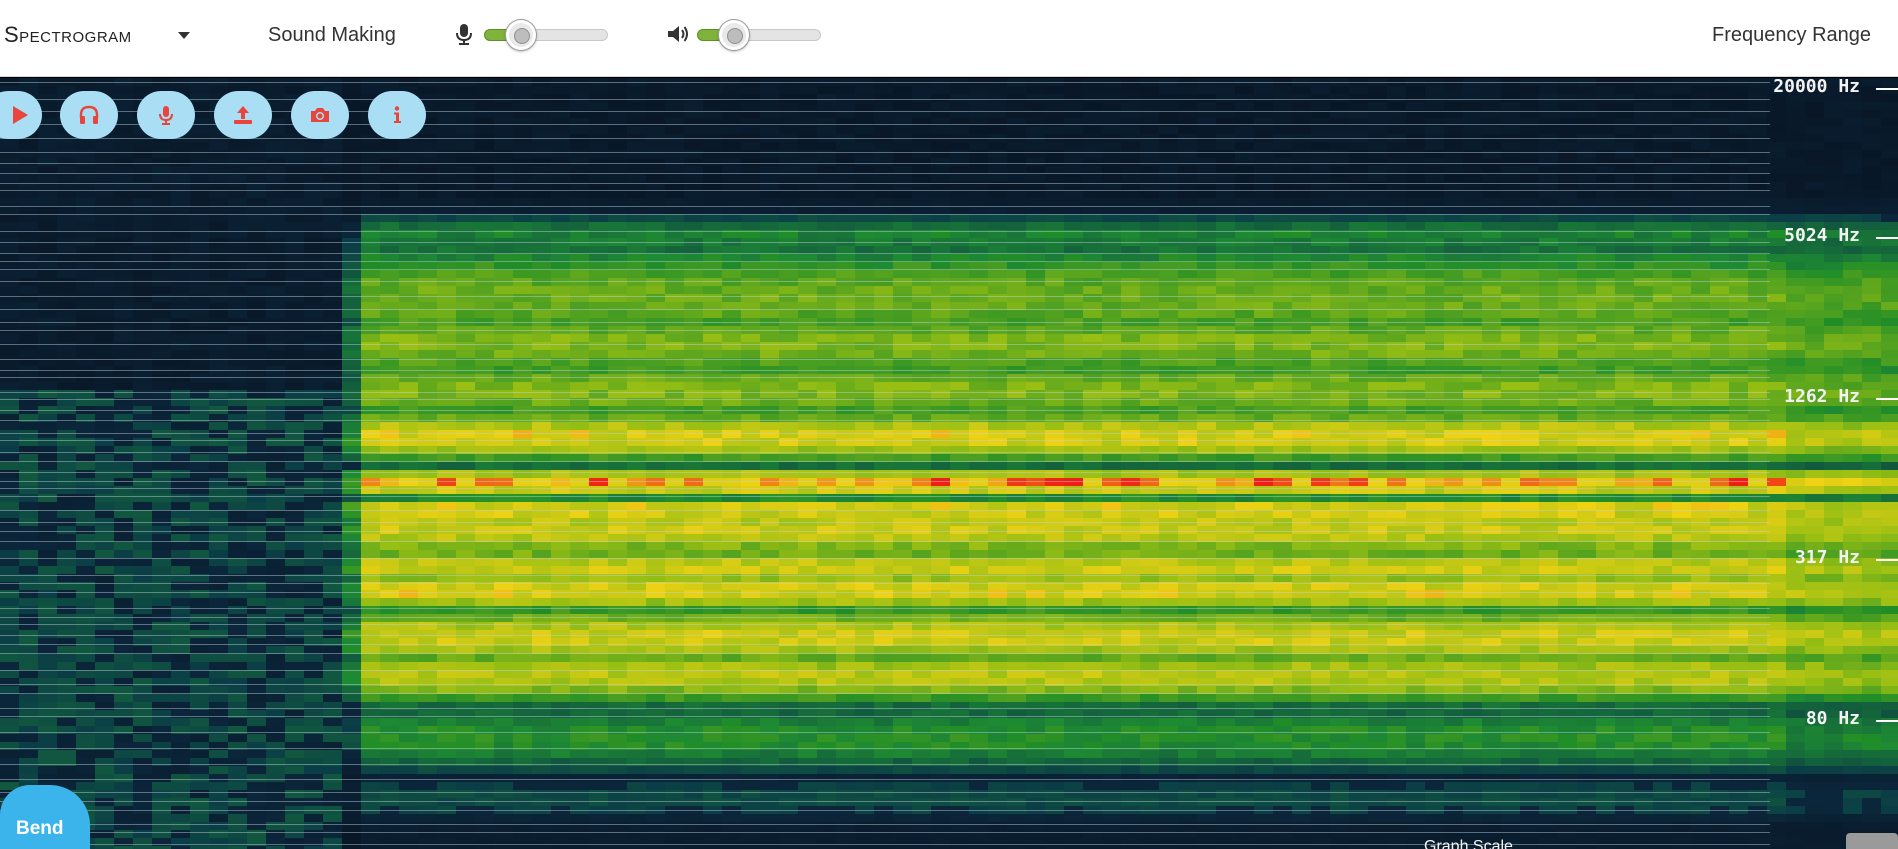  I want to click on freq-label-80: 80 Hz, so click(1832, 718).